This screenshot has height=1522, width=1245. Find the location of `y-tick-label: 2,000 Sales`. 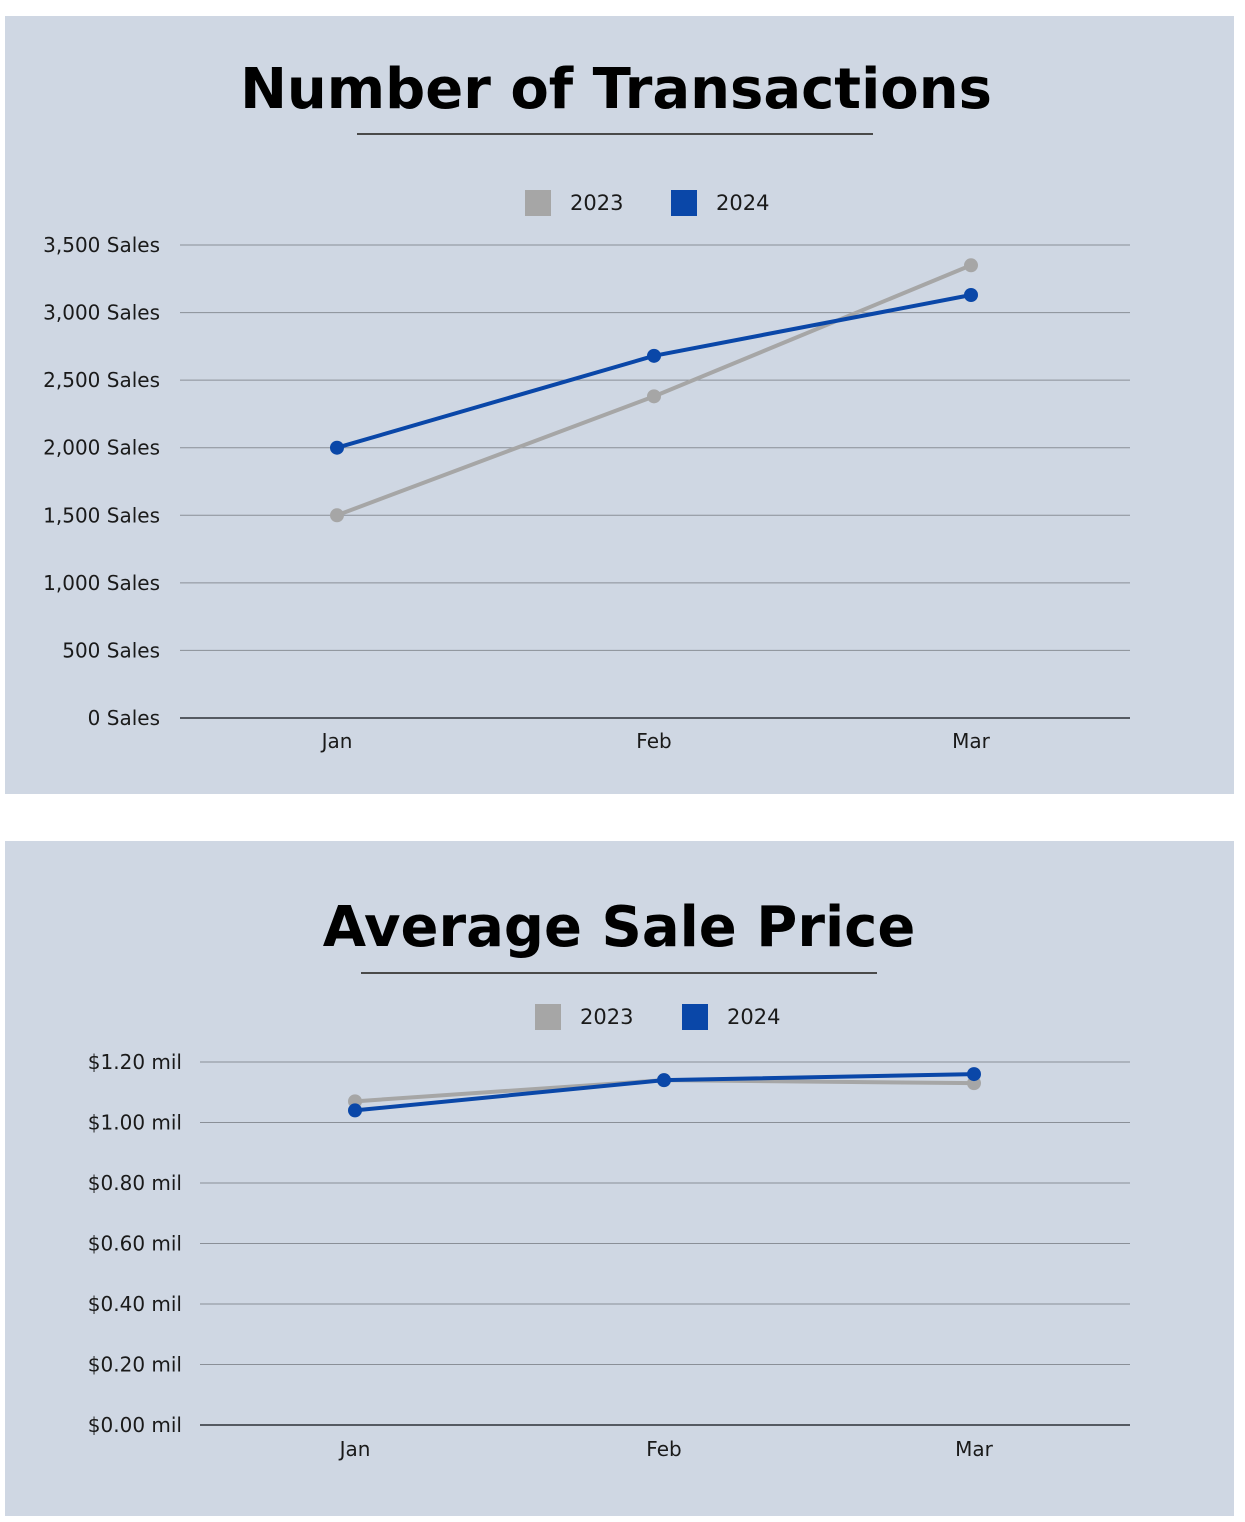

y-tick-label: 2,000 Sales is located at coordinates (101, 448).